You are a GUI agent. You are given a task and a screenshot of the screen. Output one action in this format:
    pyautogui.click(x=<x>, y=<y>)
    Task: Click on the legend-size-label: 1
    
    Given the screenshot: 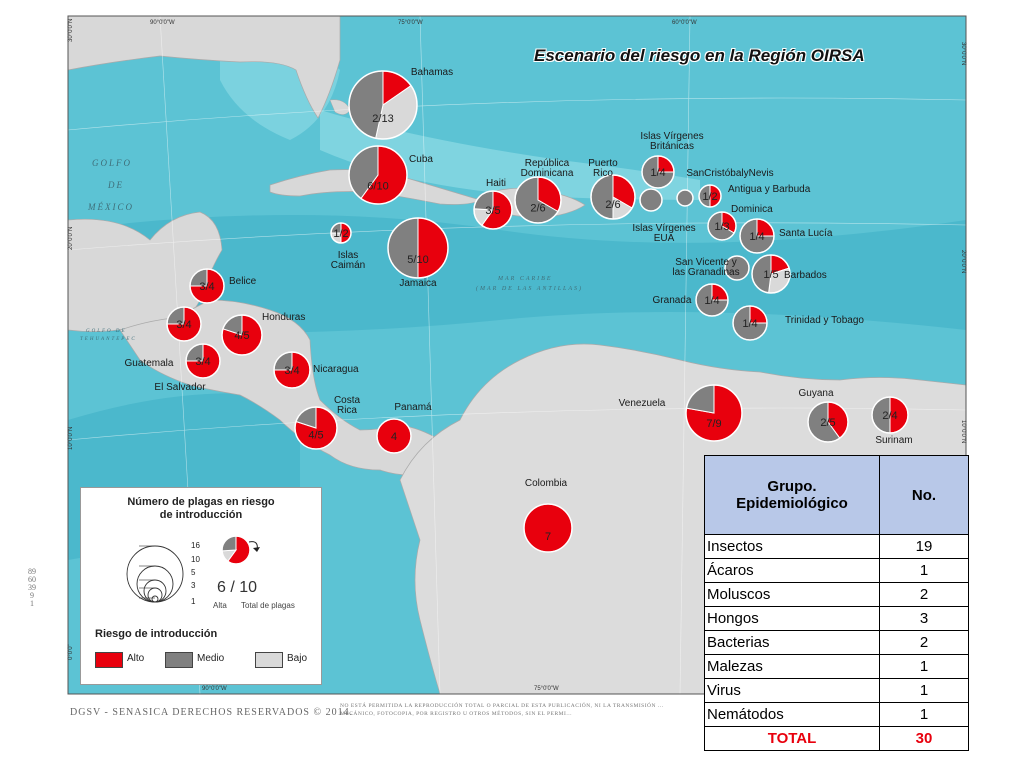 What is the action you would take?
    pyautogui.click(x=193, y=601)
    